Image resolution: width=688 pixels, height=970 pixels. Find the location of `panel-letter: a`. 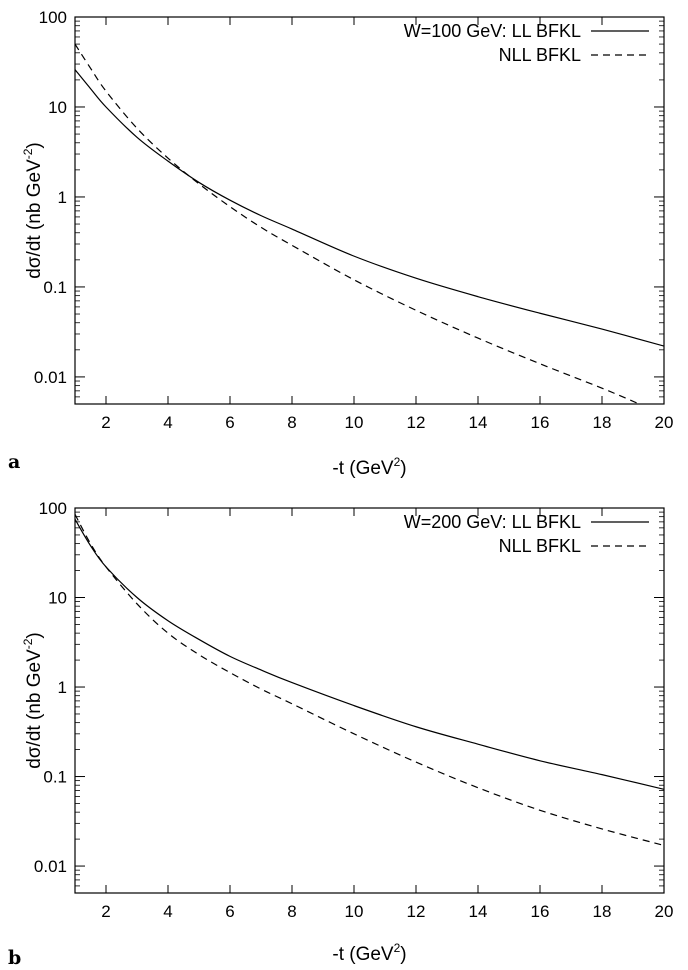

panel-letter: a is located at coordinates (14, 462).